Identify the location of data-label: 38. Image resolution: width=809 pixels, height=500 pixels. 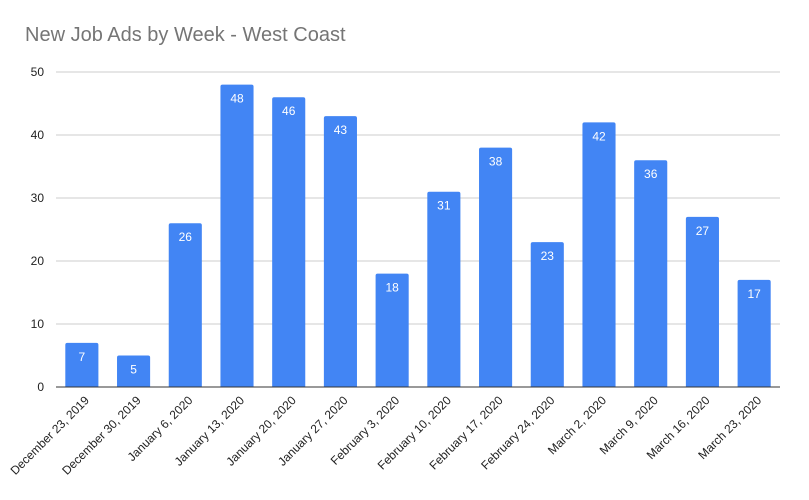
(496, 162).